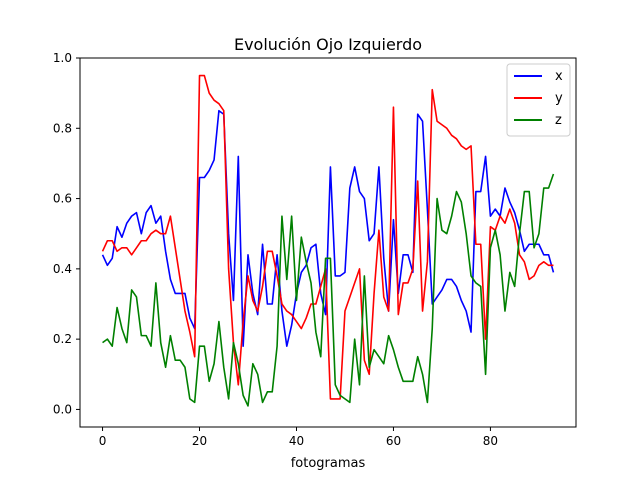 The image size is (640, 480). I want to click on legend-box, so click(538, 100).